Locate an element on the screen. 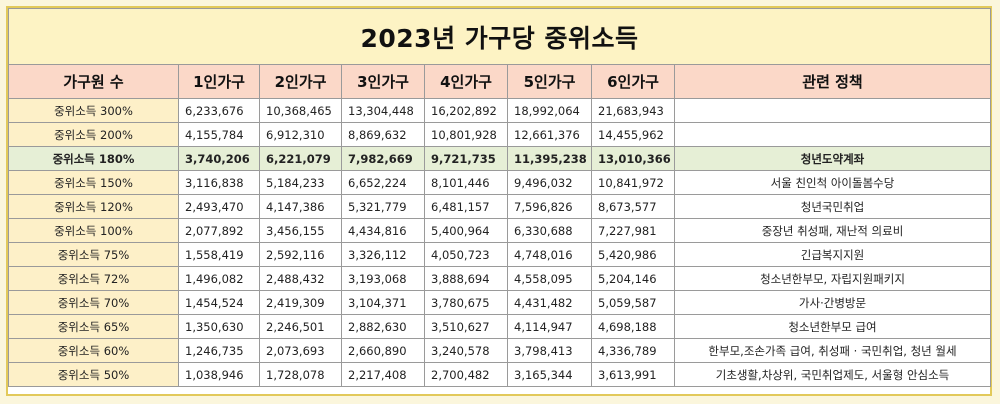 Image resolution: width=1000 pixels, height=404 pixels. income-value-cell: 6,912,310 is located at coordinates (300, 134).